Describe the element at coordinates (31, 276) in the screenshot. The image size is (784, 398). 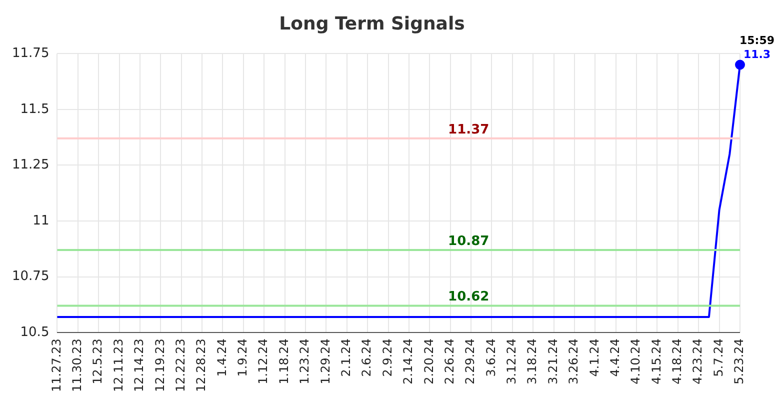
I see `y-tick-label: 10.75` at that location.